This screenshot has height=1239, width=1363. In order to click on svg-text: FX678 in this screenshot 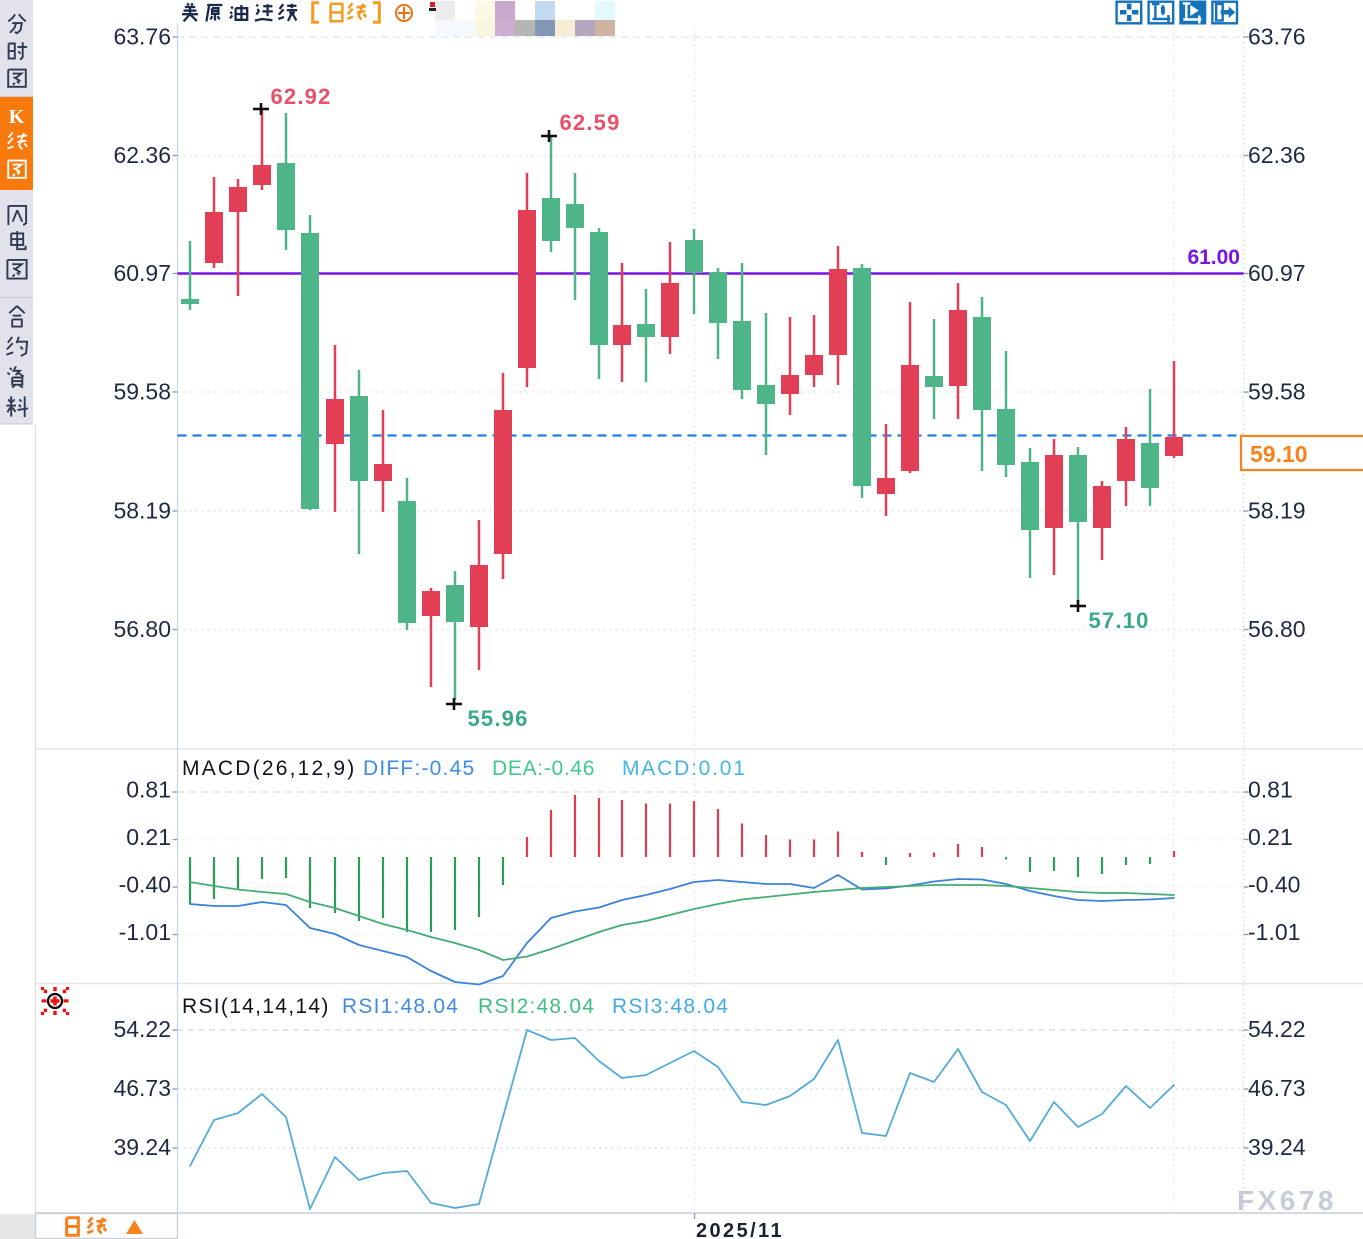, I will do `click(1287, 1200)`.